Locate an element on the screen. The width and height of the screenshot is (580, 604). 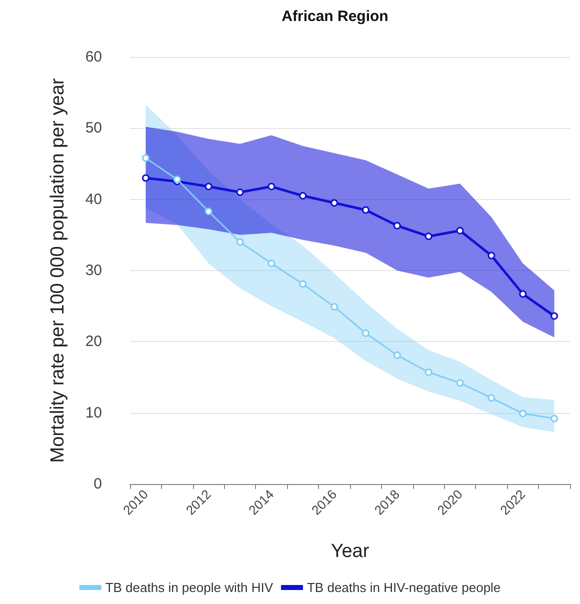
legend-label: TB deaths in people with HIV is located at coordinates (189, 587).